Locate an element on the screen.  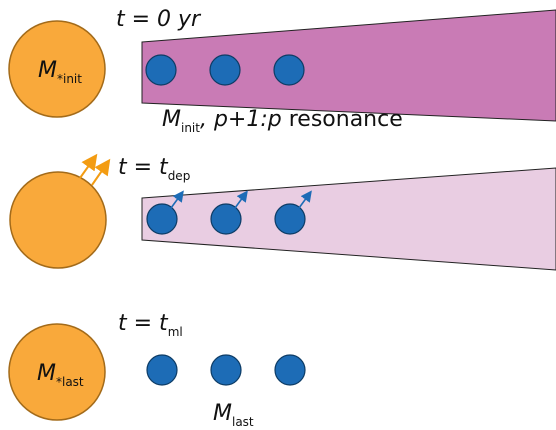
star-label: M*last is located at coordinates (60, 375).